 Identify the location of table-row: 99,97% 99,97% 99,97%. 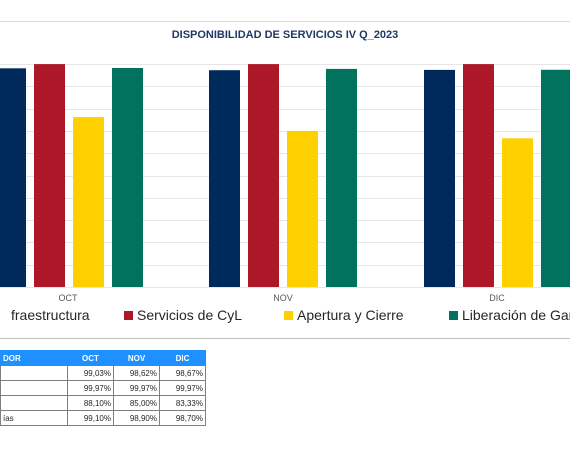
(103, 388).